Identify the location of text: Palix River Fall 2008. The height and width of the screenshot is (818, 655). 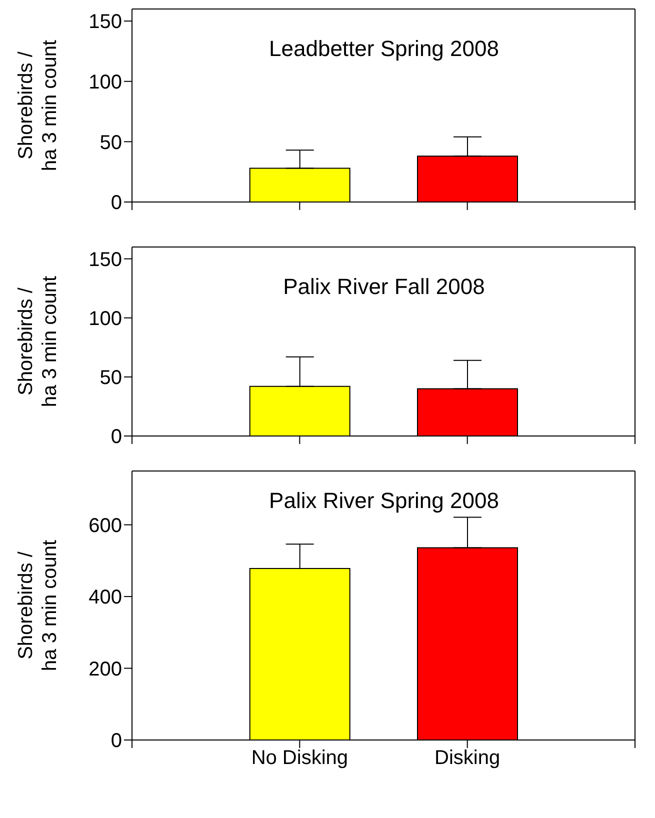
(384, 287).